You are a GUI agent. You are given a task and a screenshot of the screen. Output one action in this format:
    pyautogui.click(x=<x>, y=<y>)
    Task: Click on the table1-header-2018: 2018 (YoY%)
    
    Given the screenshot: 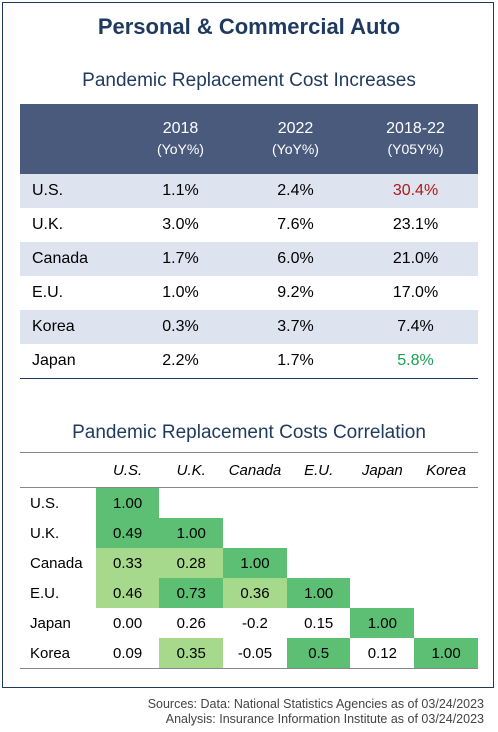 What is the action you would take?
    pyautogui.click(x=180, y=139)
    